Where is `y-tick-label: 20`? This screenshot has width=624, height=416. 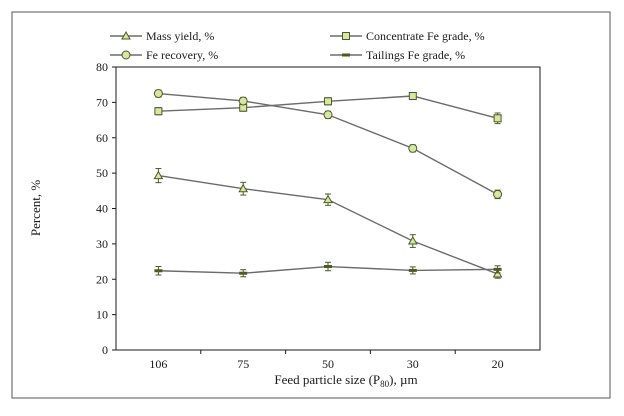
y-tick-label: 20 is located at coordinates (102, 279).